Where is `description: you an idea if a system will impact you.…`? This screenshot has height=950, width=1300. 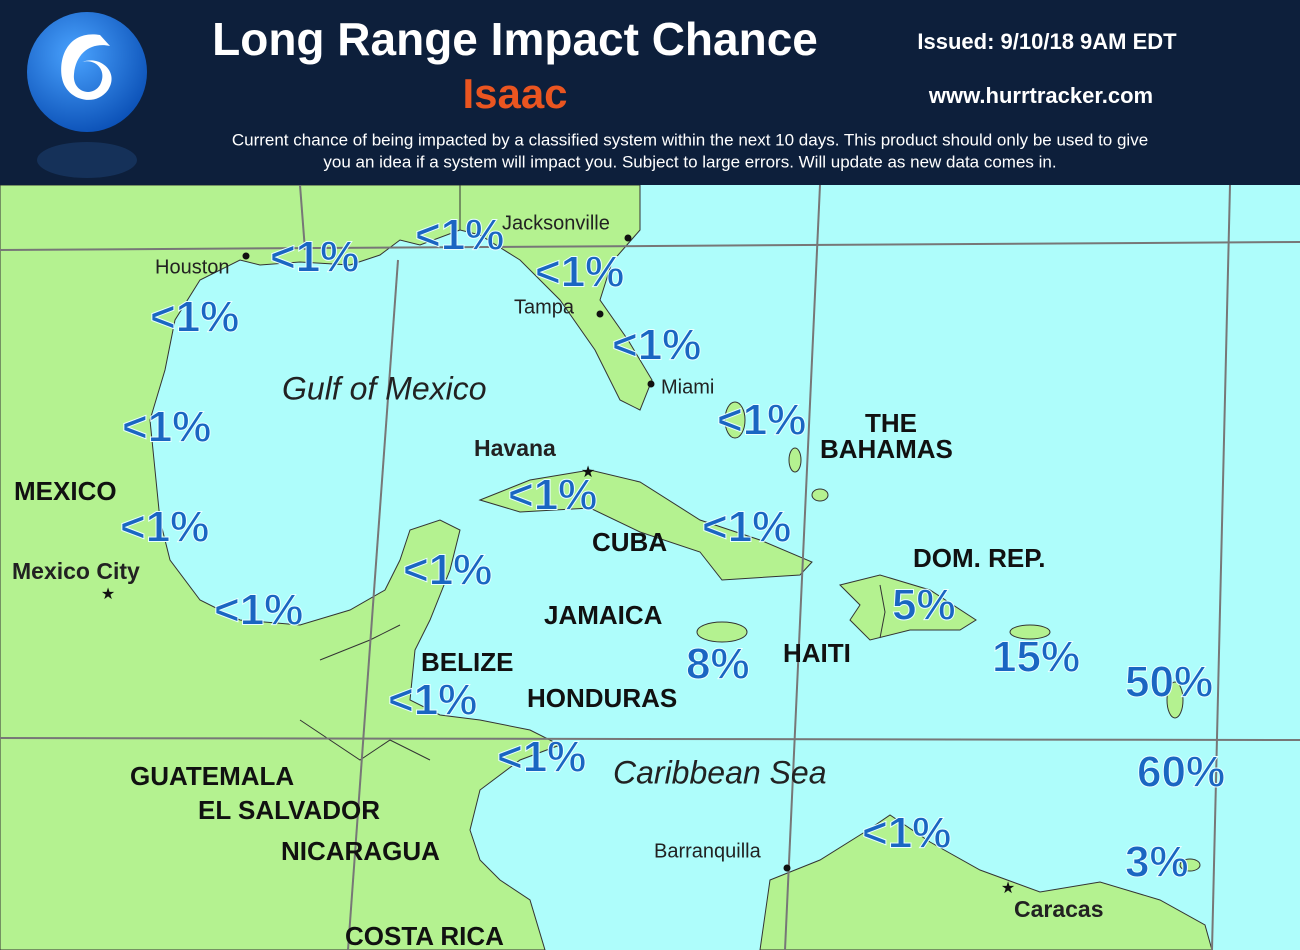
description: you an idea if a system will impact you.… is located at coordinates (689, 161).